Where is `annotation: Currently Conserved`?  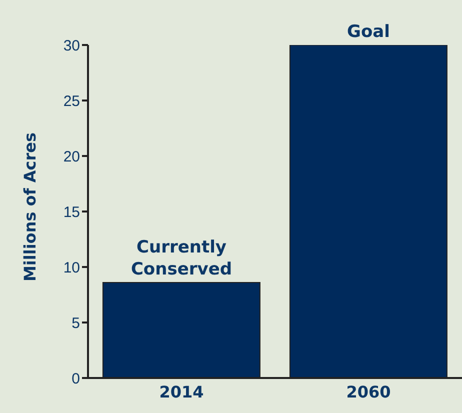 annotation: Currently Conserved is located at coordinates (181, 259).